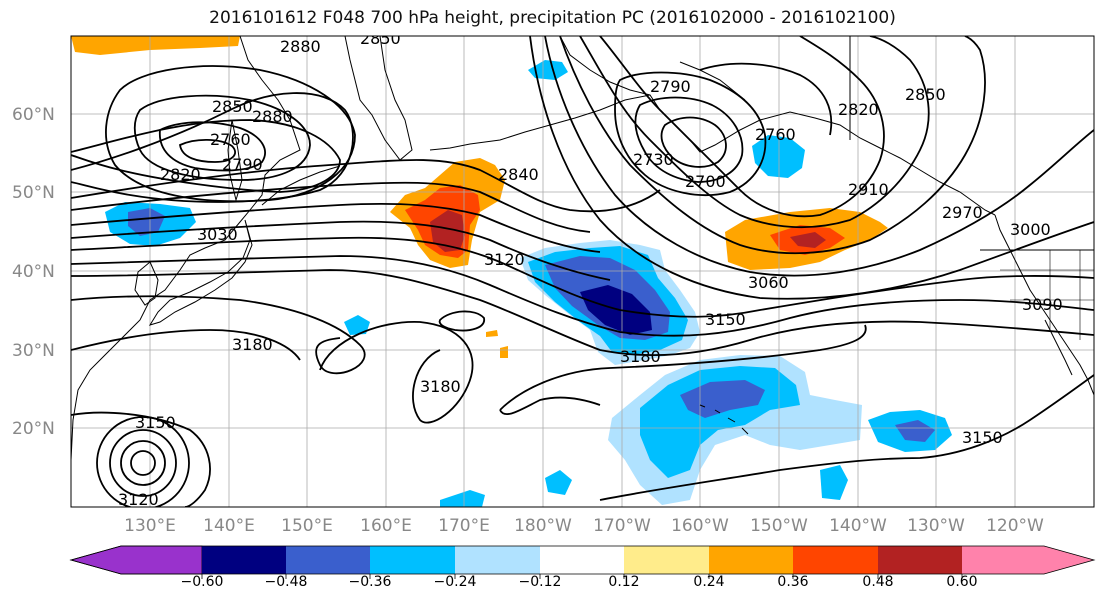 This screenshot has height=601, width=1105. I want to click on lon-label: 170°W, so click(622, 526).